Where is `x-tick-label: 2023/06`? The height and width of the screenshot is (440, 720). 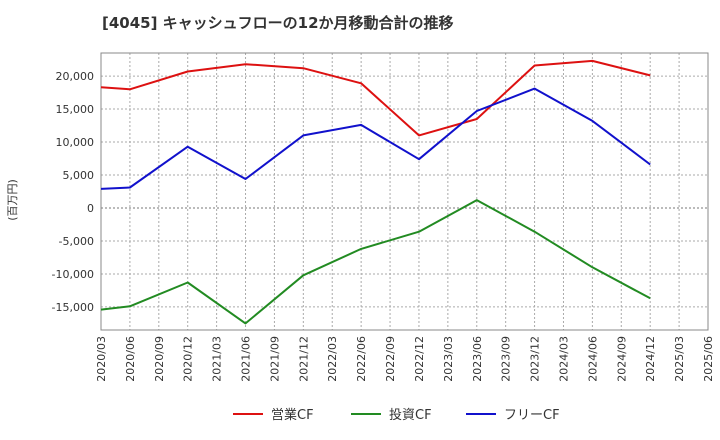
x-tick-label: 2023/06 is located at coordinates (477, 359).